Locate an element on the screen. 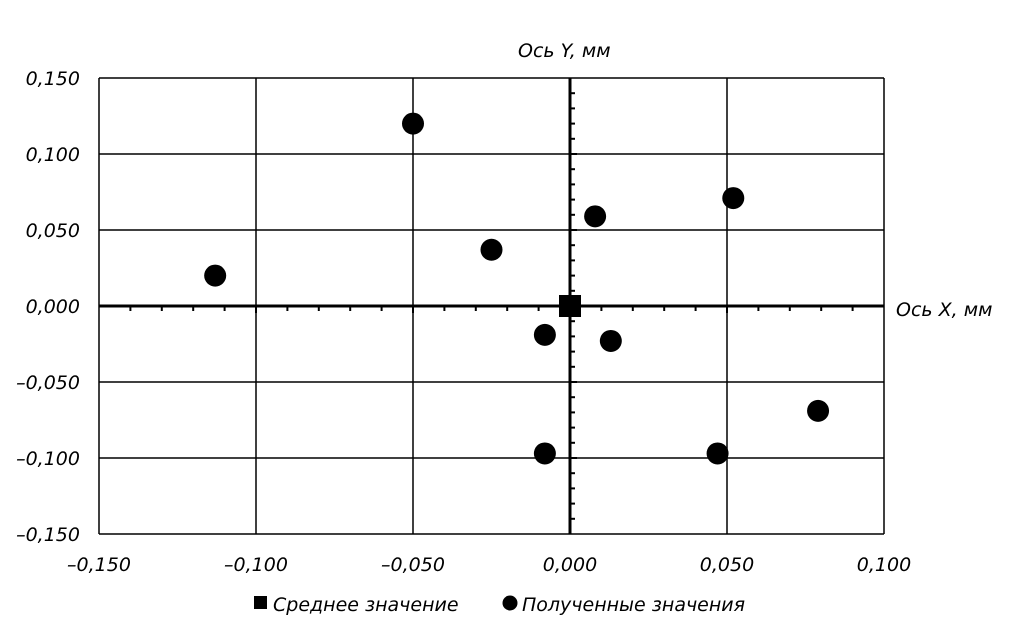  y-axis-title: Ось Y, мм is located at coordinates (564, 51).